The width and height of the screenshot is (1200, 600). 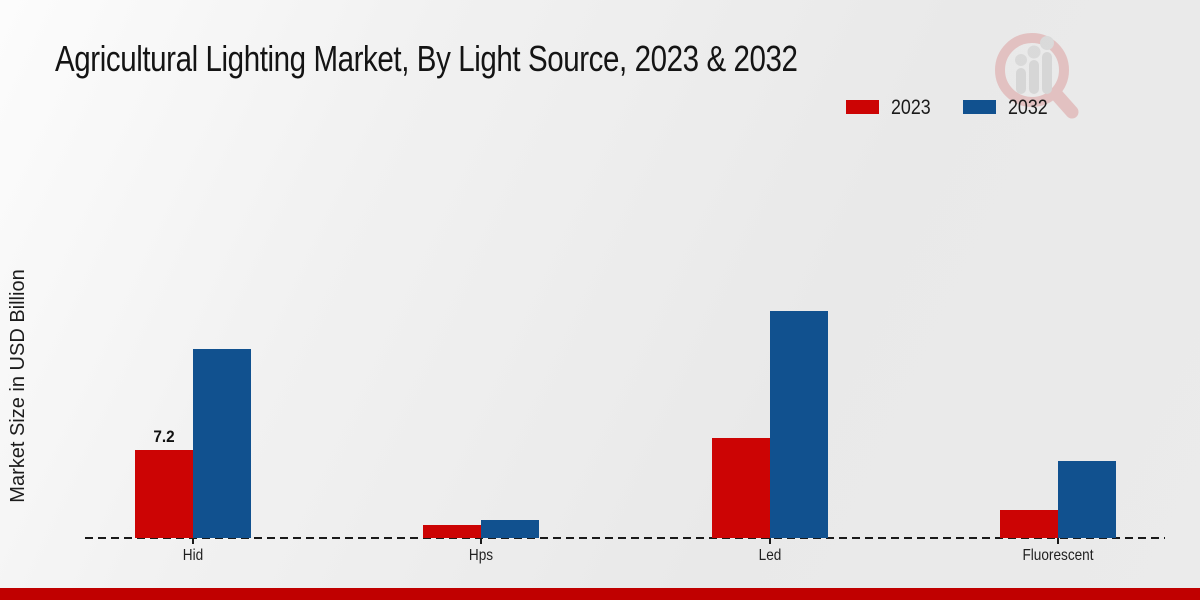 I want to click on legend-label-2032: 2032, so click(x=1028, y=107).